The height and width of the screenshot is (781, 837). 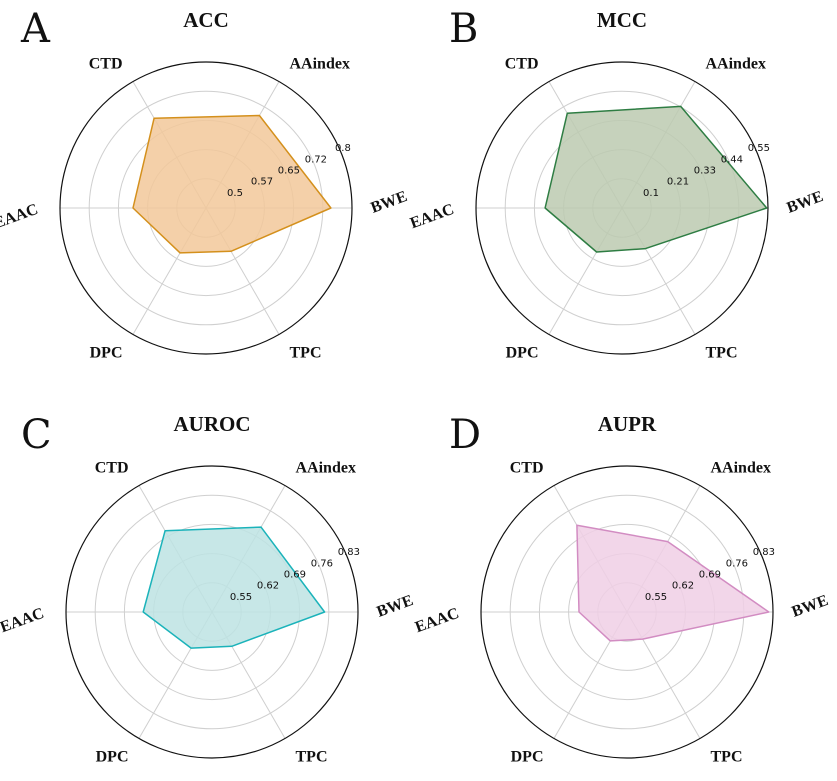 I want to click on tick-label-4: 0.72, so click(x=316, y=159).